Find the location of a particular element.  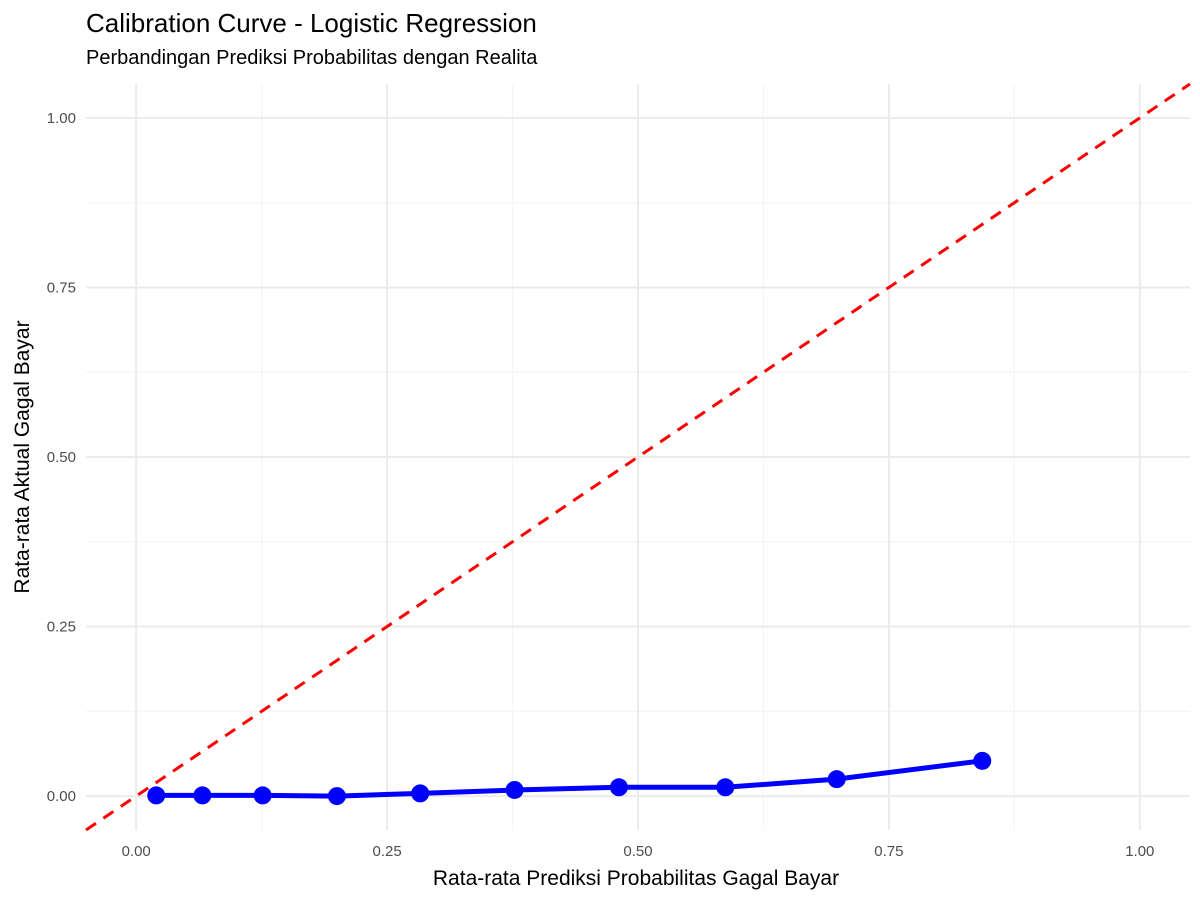

series-layer is located at coordinates (569, 778).